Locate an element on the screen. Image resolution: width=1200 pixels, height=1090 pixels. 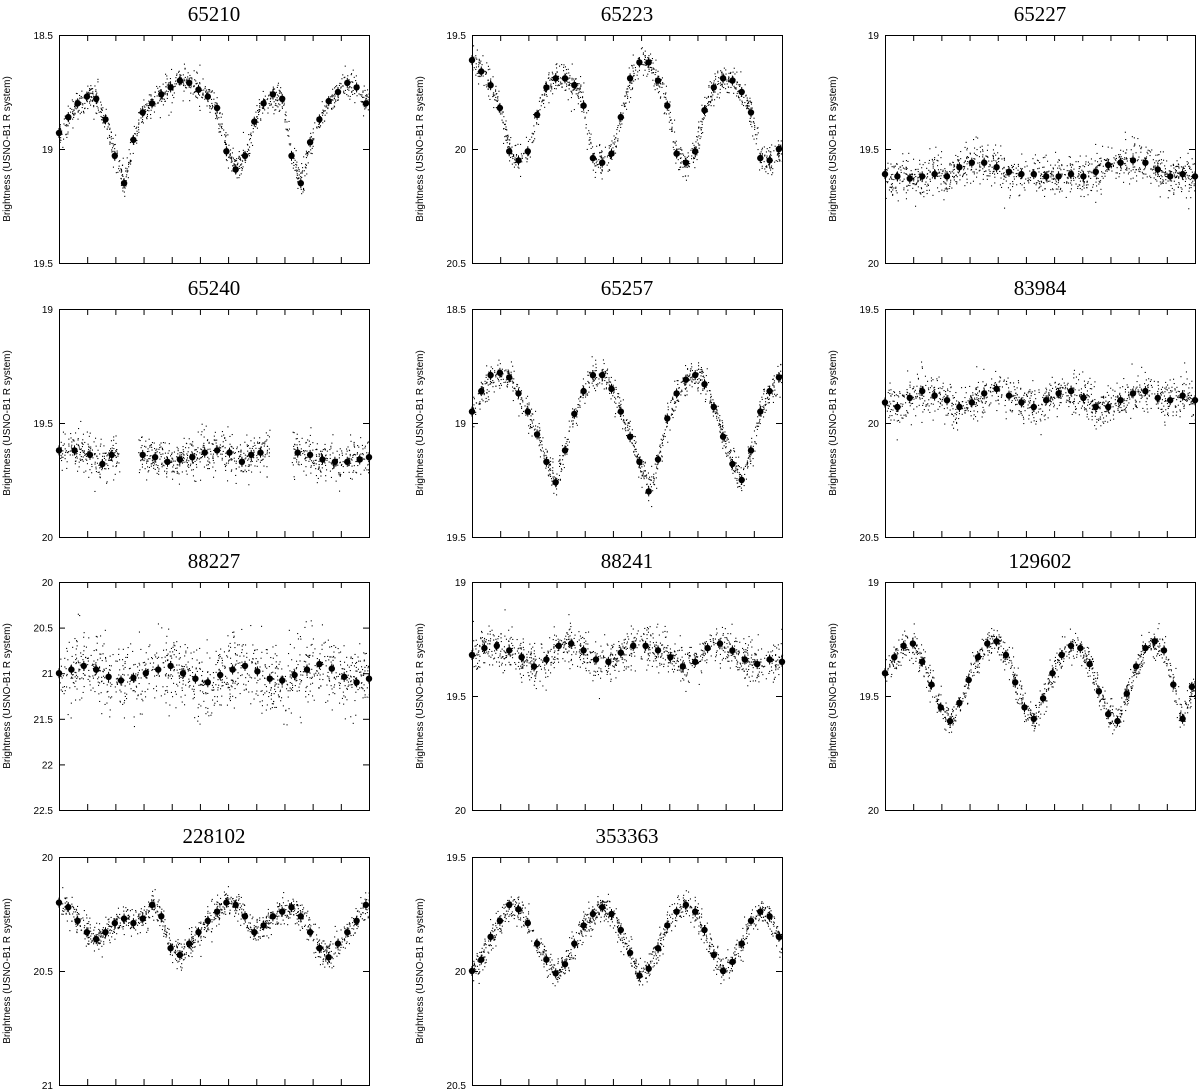
plot-frame is located at coordinates (627, 149).